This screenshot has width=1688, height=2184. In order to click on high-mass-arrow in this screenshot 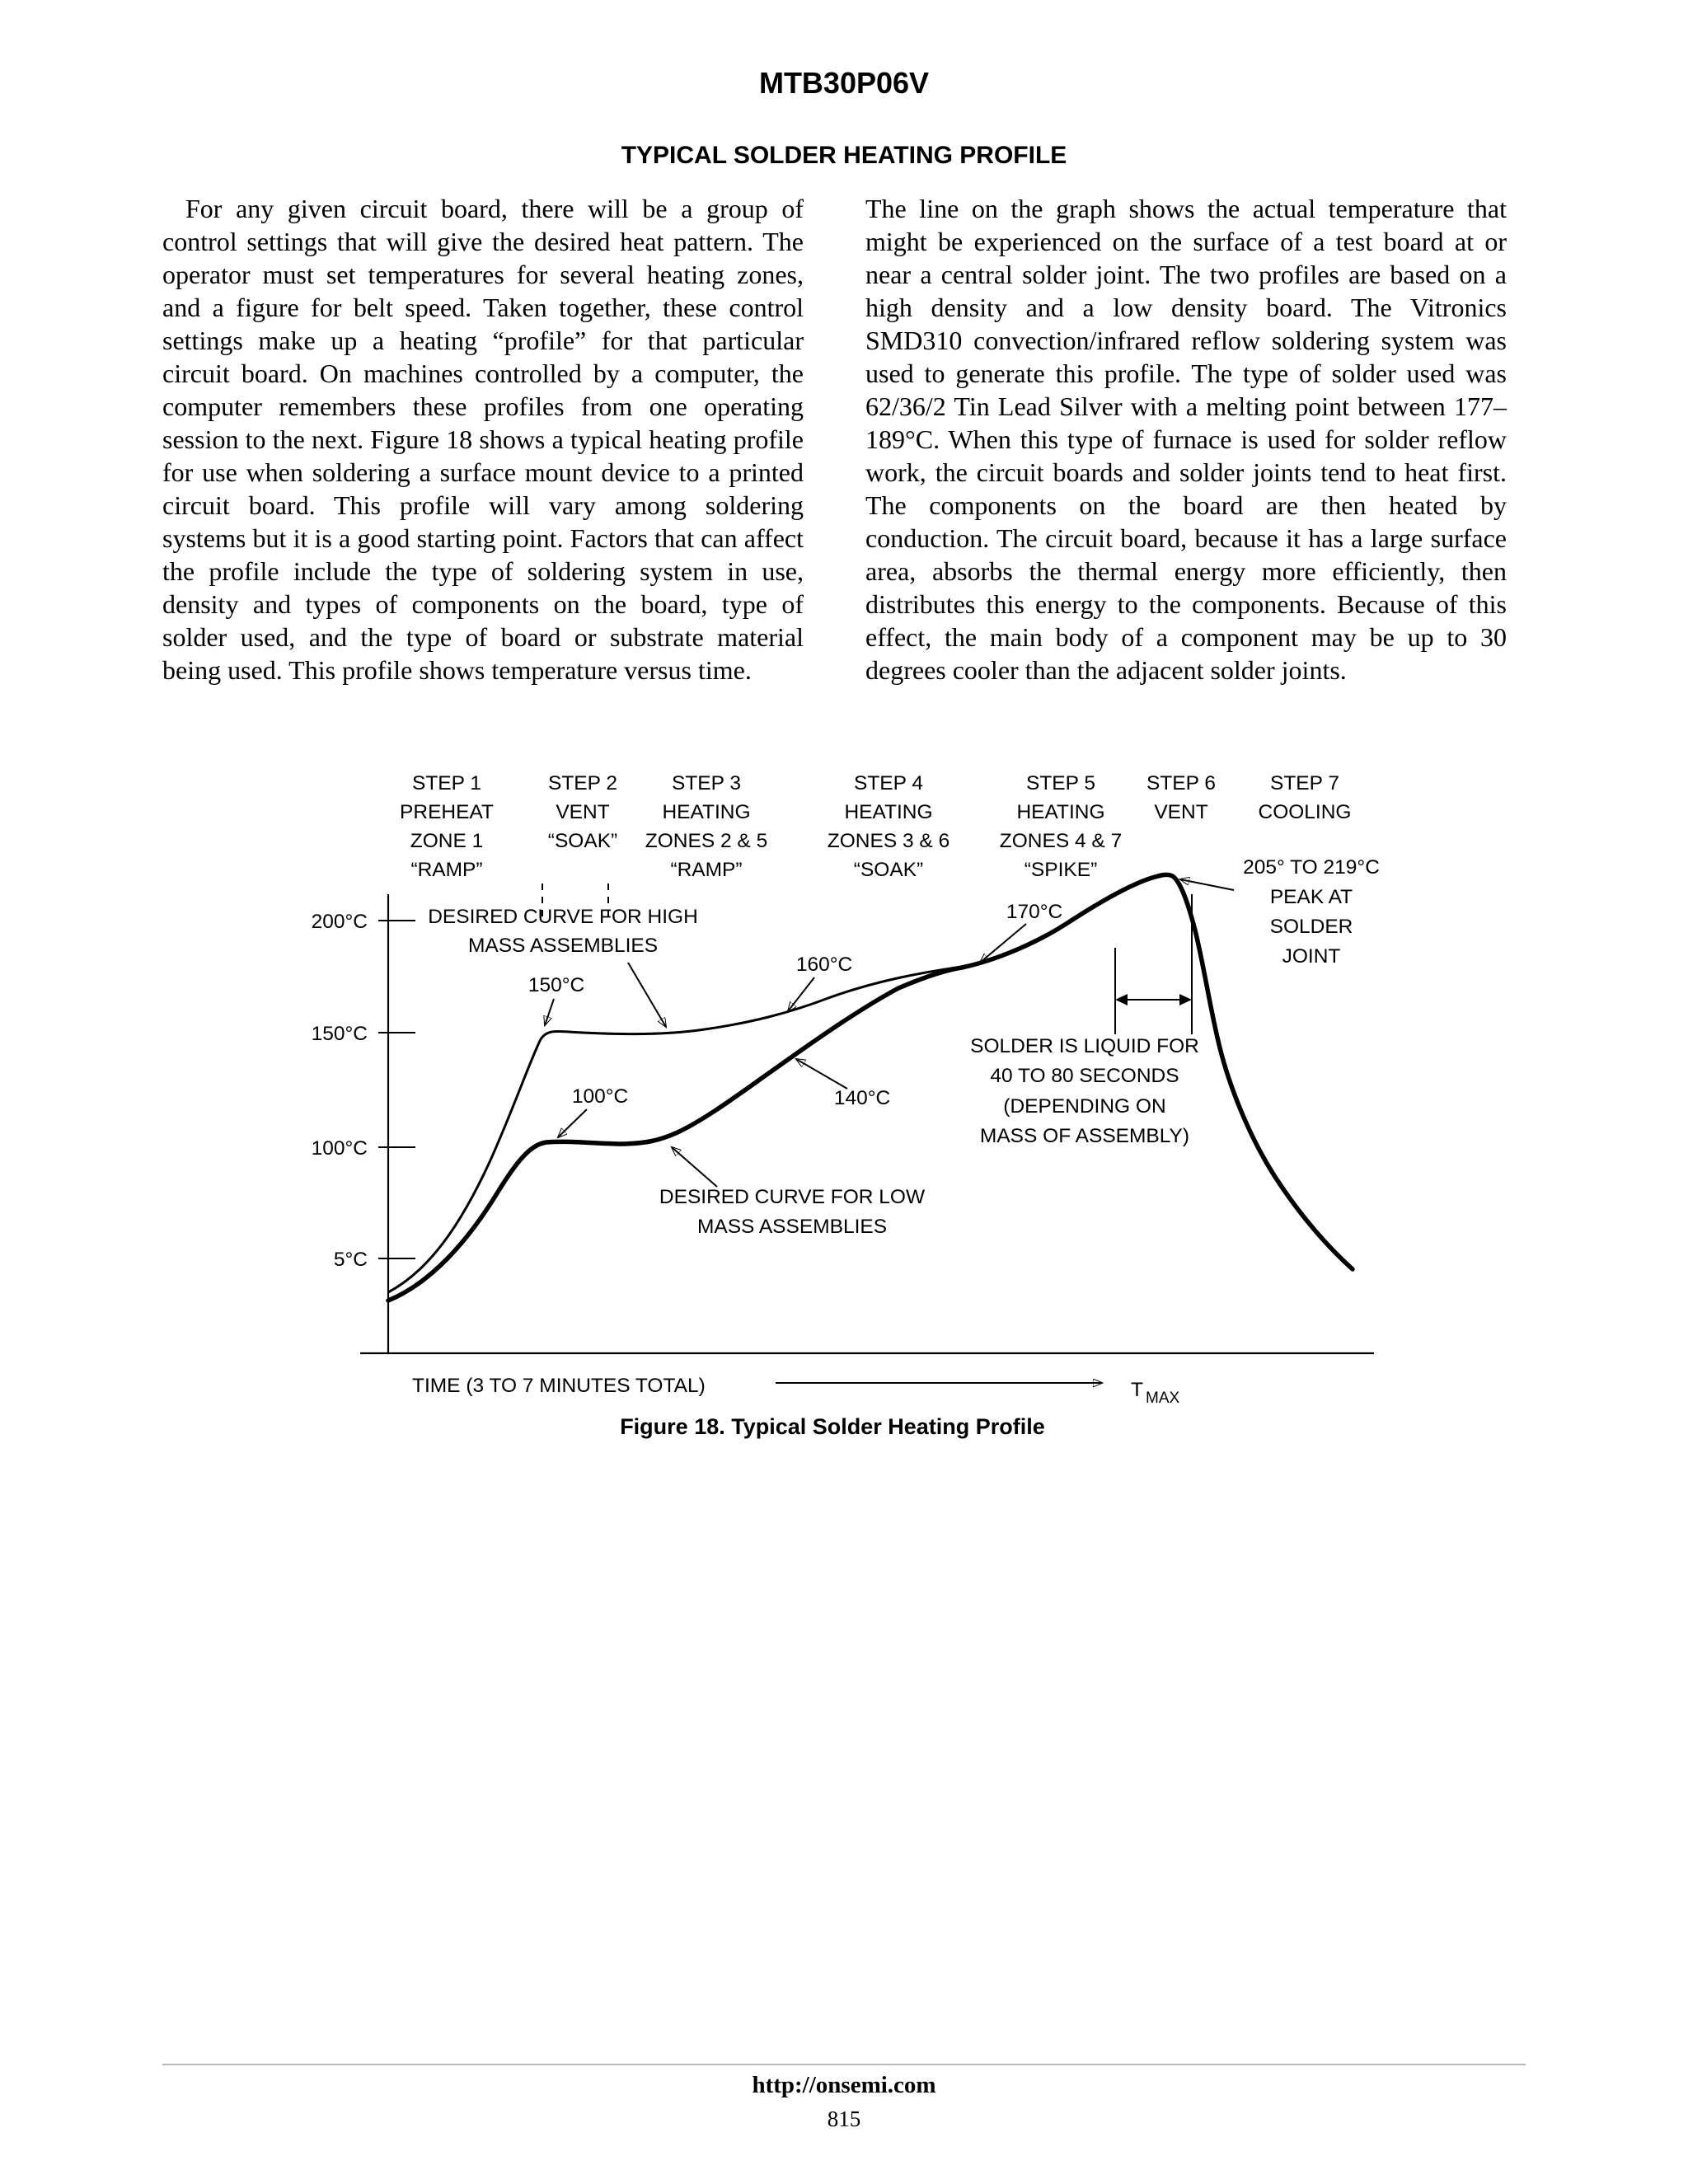, I will do `click(647, 994)`.